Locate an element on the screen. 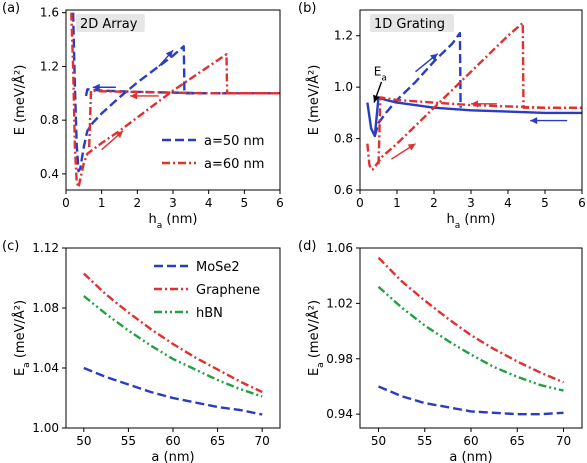 The height and width of the screenshot is (463, 587). legend-label: a=50 nm is located at coordinates (234, 141).